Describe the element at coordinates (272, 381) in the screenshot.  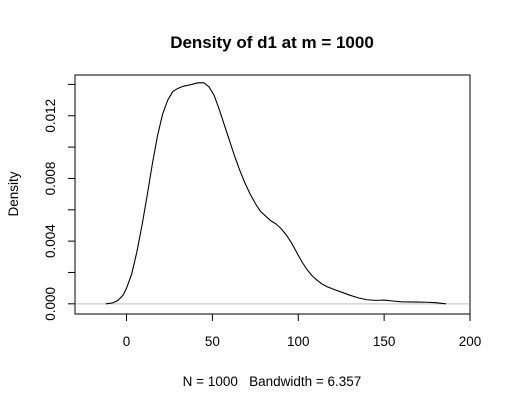
I see `x-axis-label: N = 1000 Bandwidth = 6.357` at that location.